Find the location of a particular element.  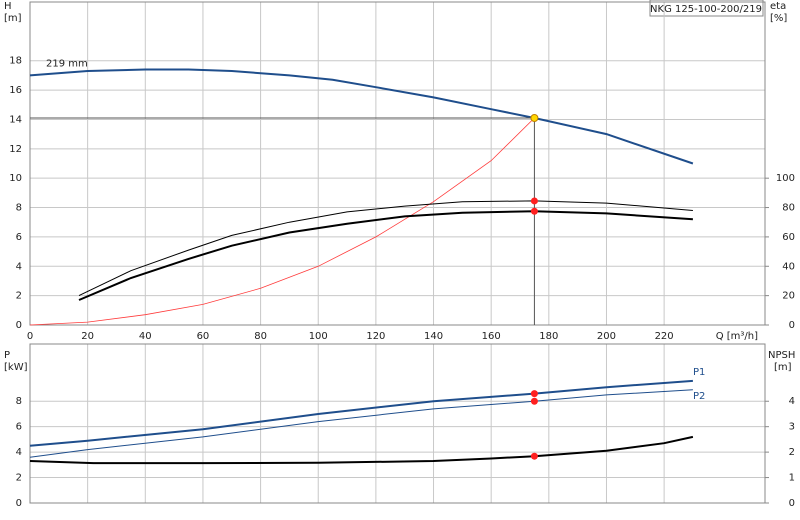

y2-unit: [%] is located at coordinates (778, 18).